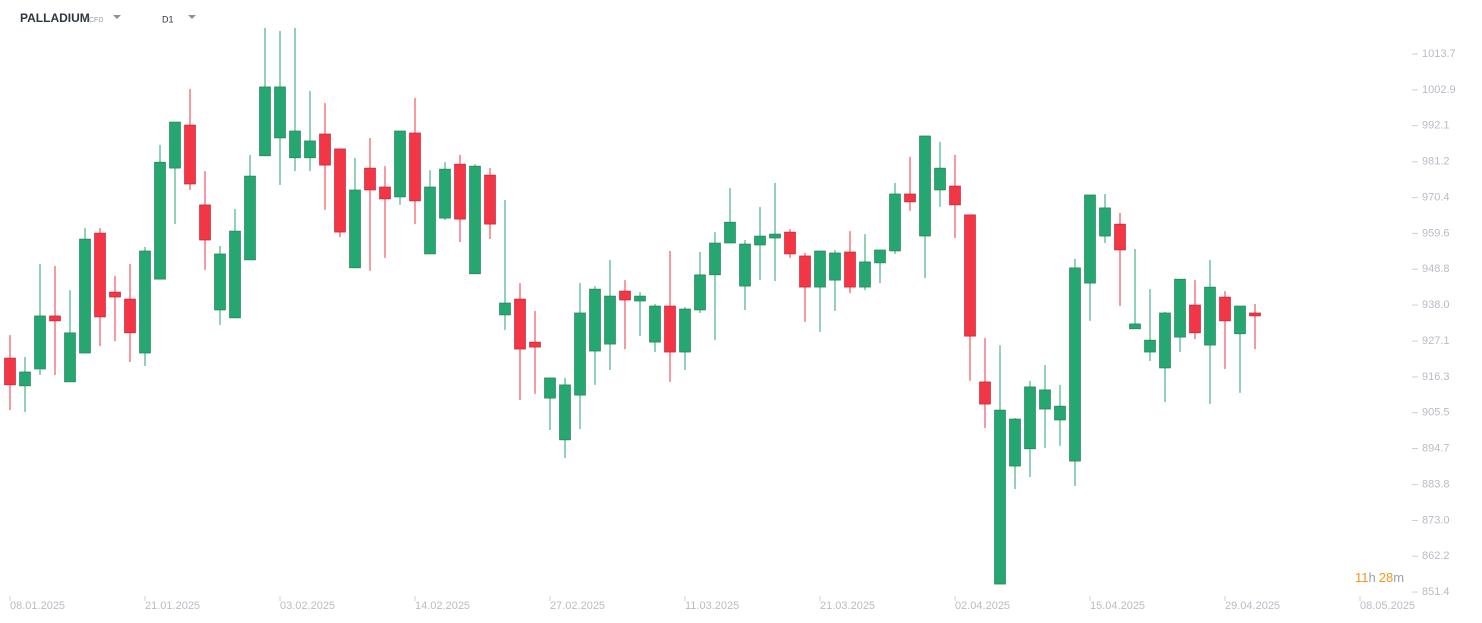 This screenshot has height=623, width=1482. I want to click on y-tick-label: 873.0, so click(1436, 520).